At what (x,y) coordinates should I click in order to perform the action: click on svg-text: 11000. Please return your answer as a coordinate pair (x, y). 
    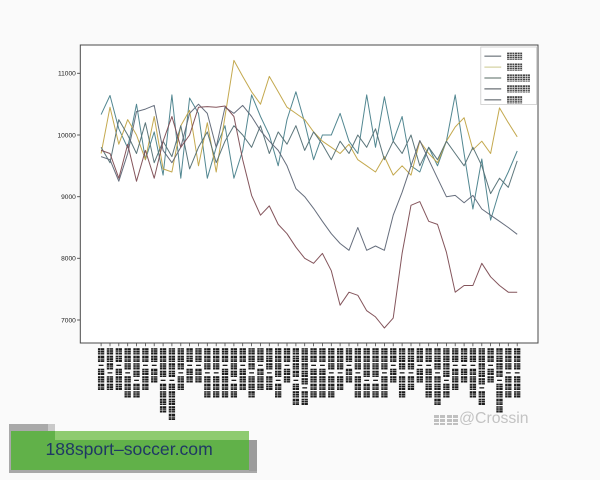
    Looking at the image, I should click on (67, 74).